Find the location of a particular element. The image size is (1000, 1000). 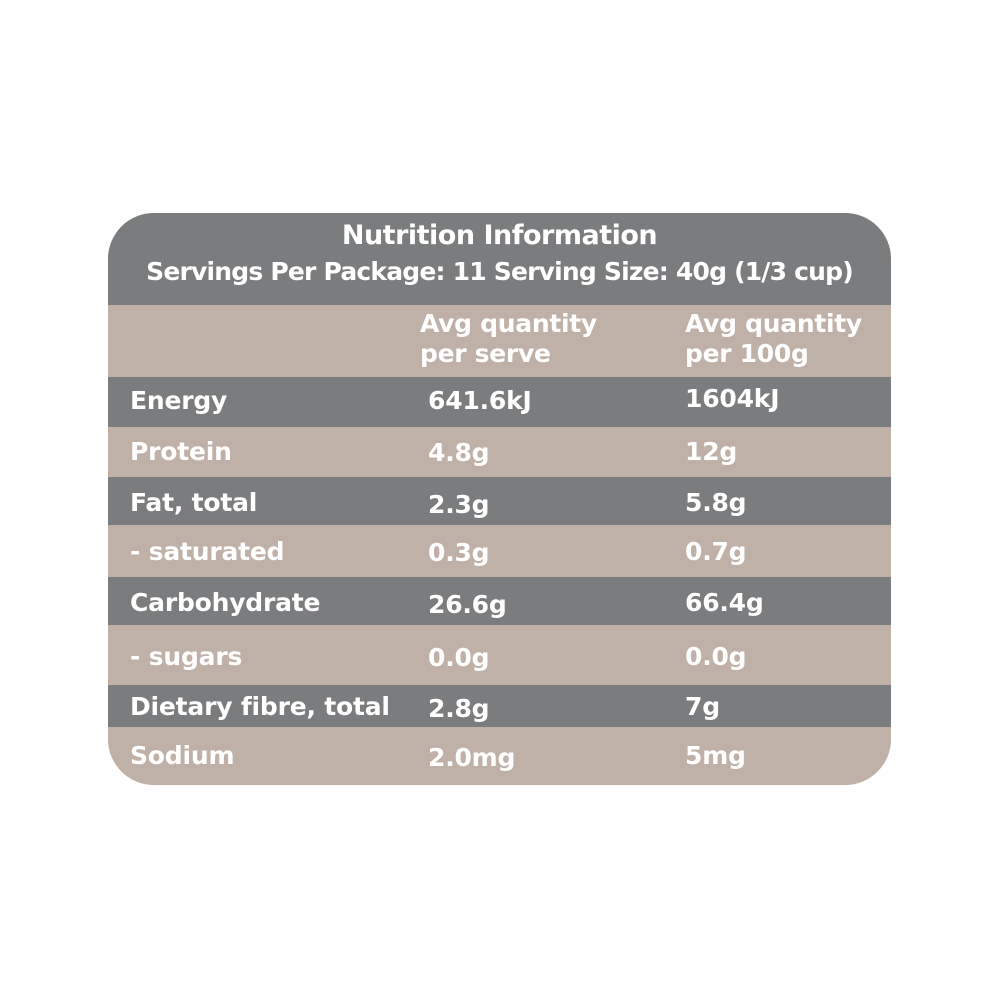

table-row: Protein 4.8g 12g is located at coordinates (499, 452).